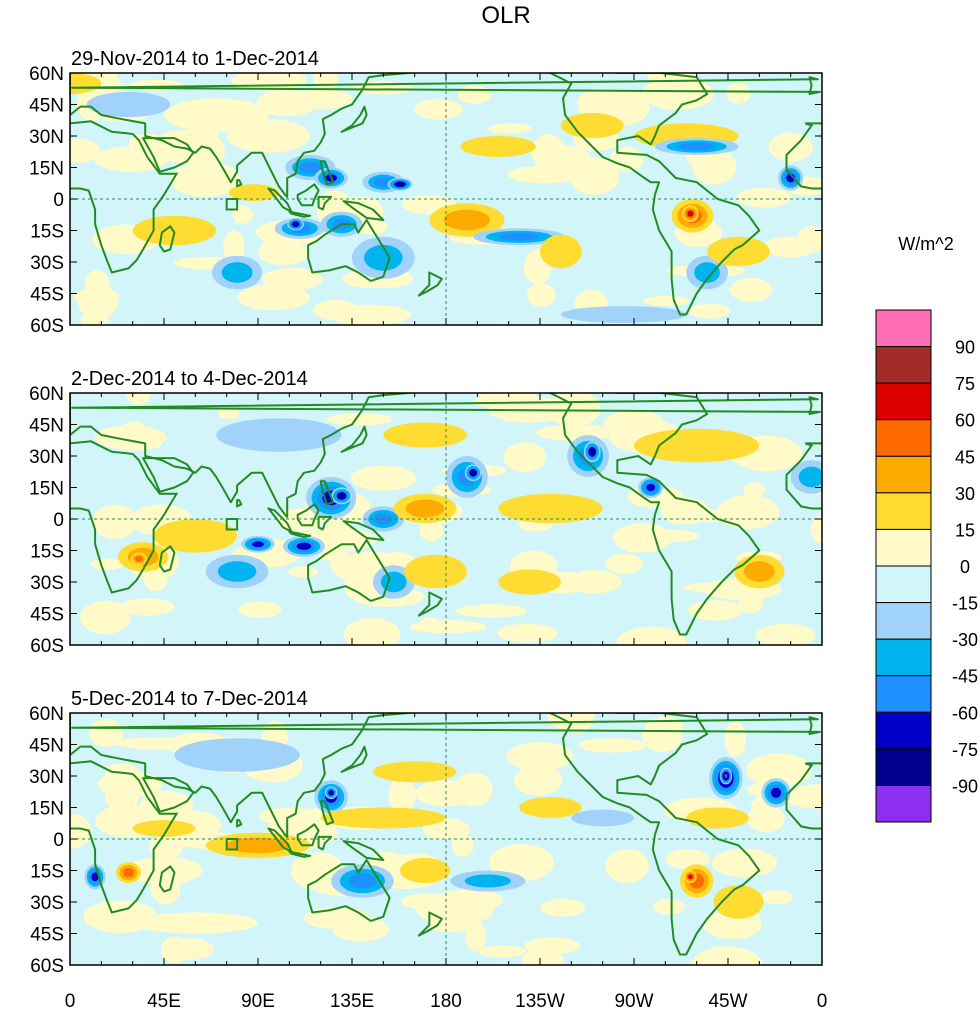  What do you see at coordinates (352, 1001) in the screenshot?
I see `x-tick-label: 135E` at bounding box center [352, 1001].